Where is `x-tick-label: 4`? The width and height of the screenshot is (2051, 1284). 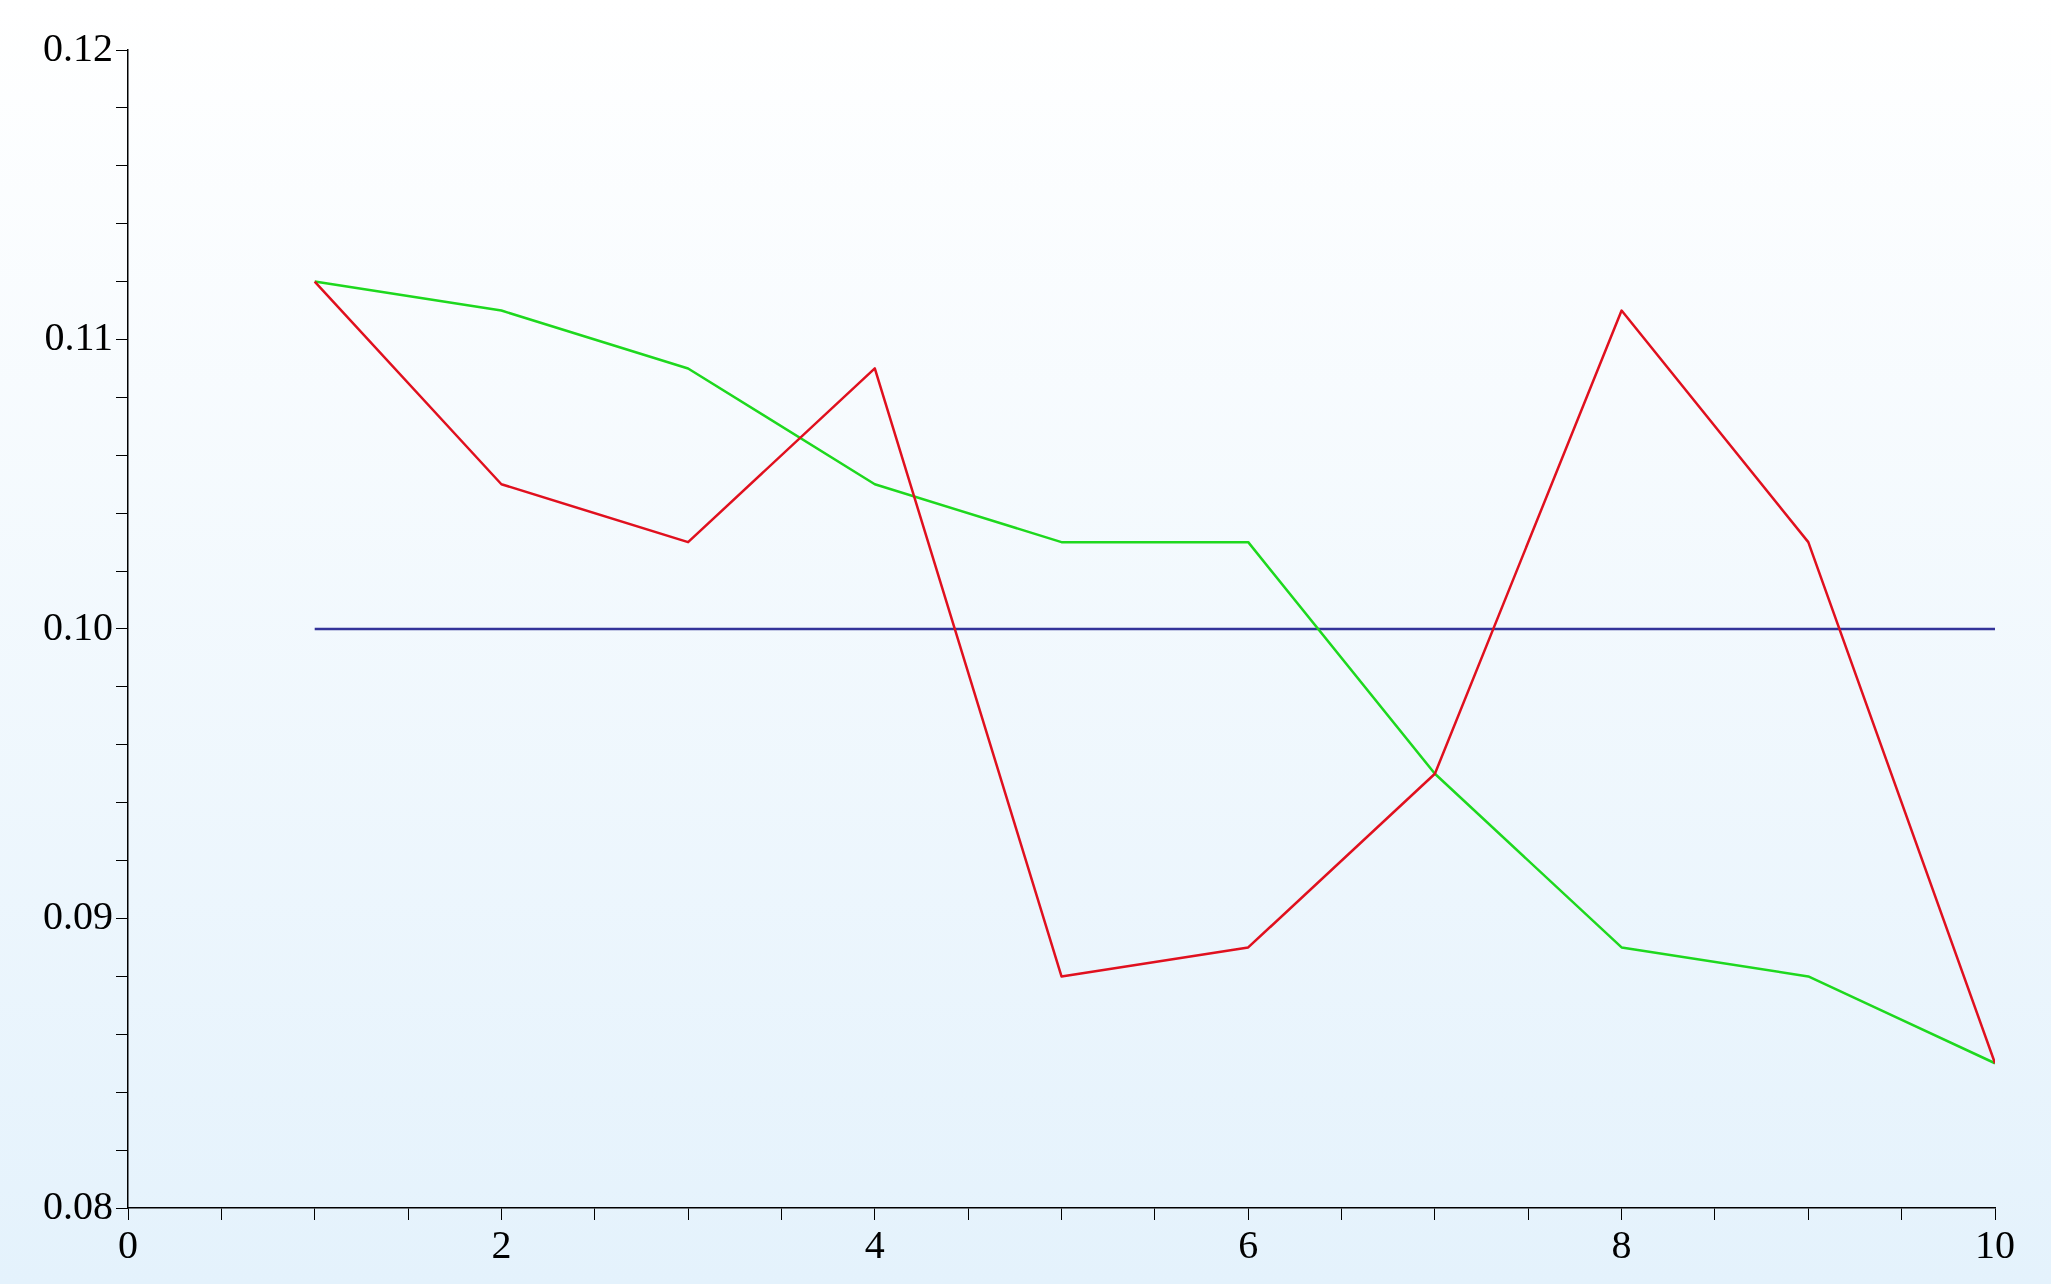 x-tick-label: 4 is located at coordinates (874, 1244).